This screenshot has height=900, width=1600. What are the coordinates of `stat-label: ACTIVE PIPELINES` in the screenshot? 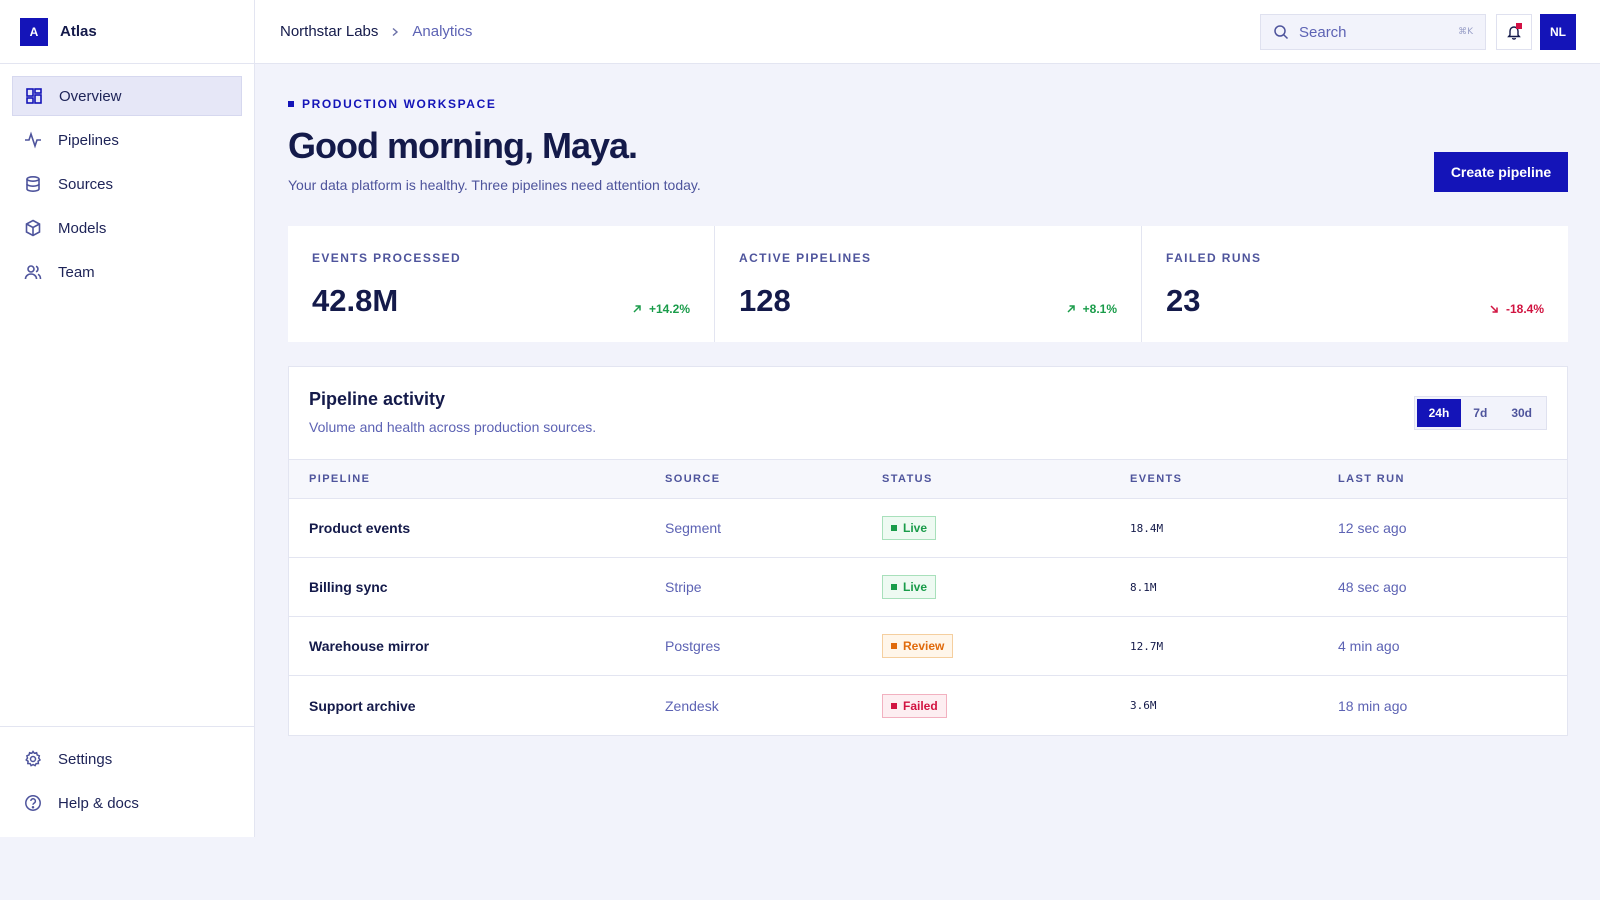 It's located at (805, 258).